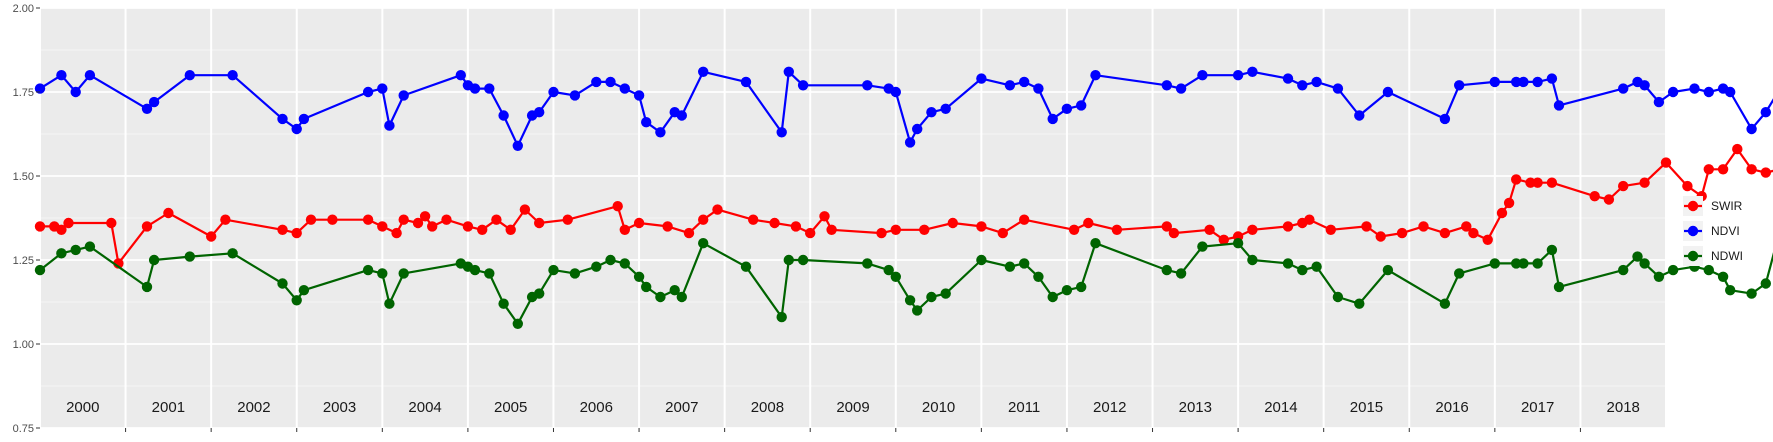 The width and height of the screenshot is (1773, 442). What do you see at coordinates (681, 407) in the screenshot?
I see `year-label: 2007` at bounding box center [681, 407].